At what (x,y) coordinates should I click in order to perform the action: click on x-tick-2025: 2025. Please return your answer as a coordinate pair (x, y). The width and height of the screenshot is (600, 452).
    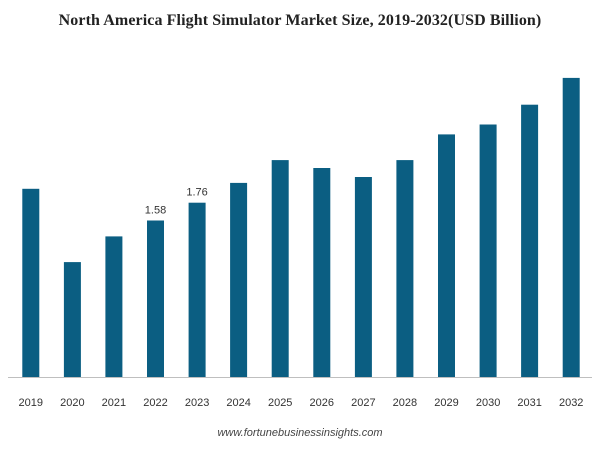
    Looking at the image, I should click on (280, 403).